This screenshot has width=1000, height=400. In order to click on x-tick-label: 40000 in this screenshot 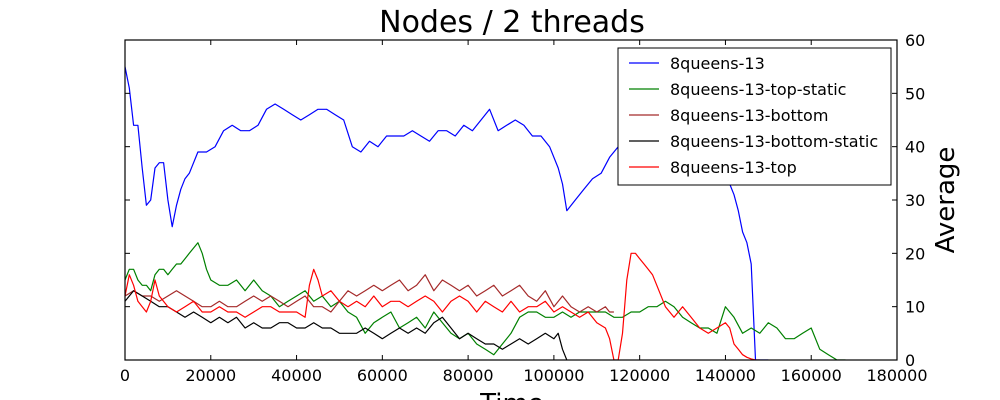, I will do `click(296, 375)`.